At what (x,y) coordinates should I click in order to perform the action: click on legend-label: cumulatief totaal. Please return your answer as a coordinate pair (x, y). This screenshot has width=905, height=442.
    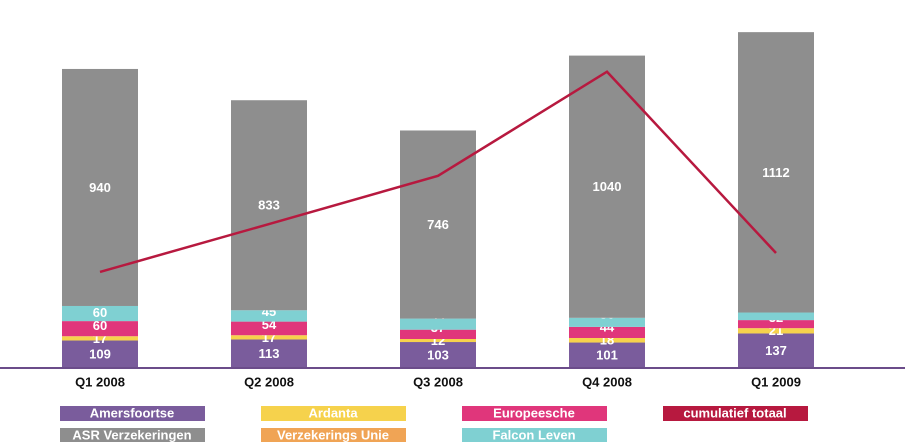
    Looking at the image, I should click on (734, 412).